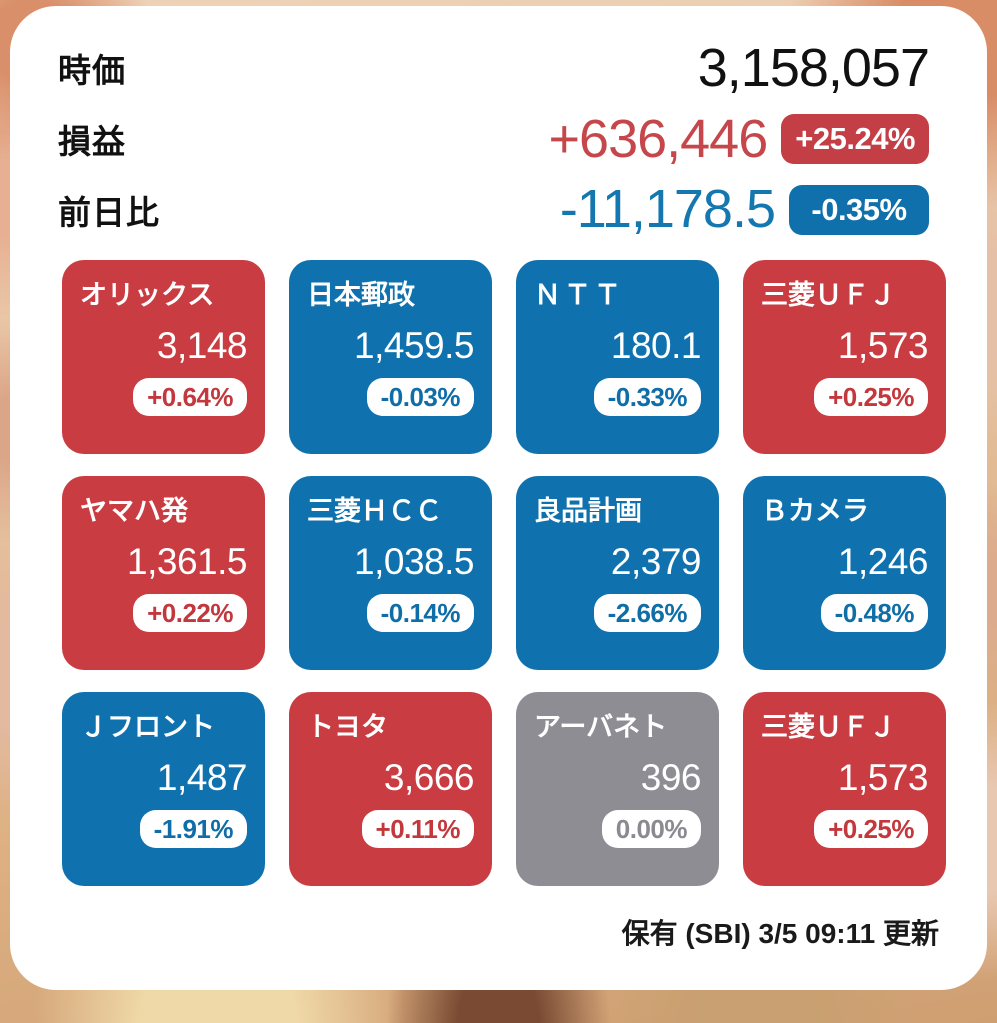 This screenshot has width=997, height=1023. What do you see at coordinates (187, 562) in the screenshot?
I see `stock-tile-price: 1,361.5` at bounding box center [187, 562].